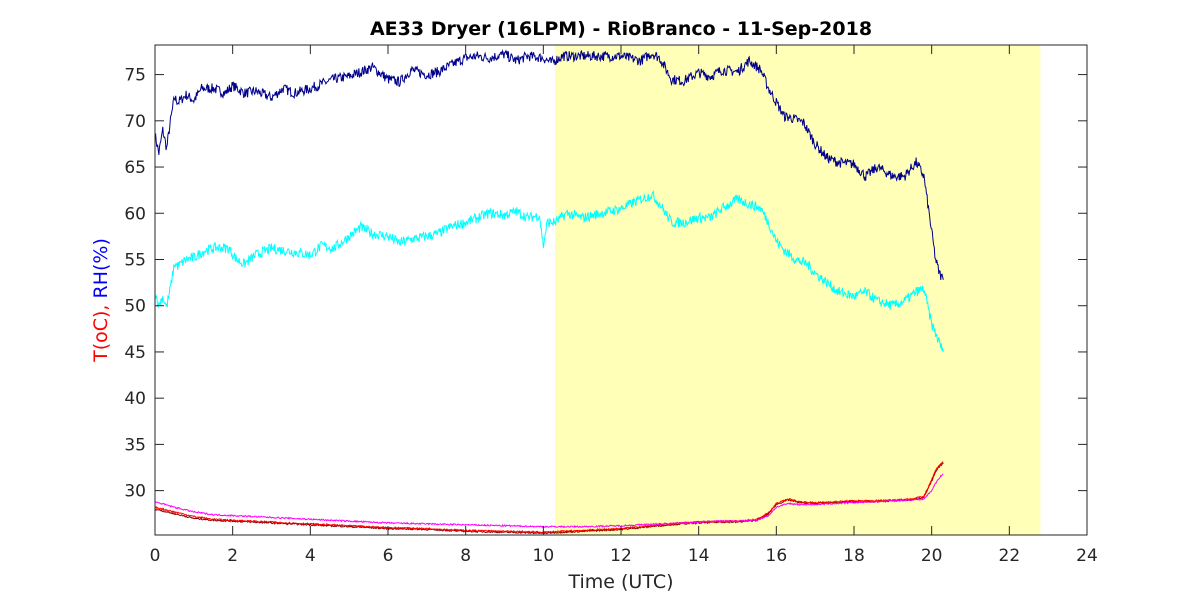  I want to click on x-tick-label: 10, so click(544, 556).